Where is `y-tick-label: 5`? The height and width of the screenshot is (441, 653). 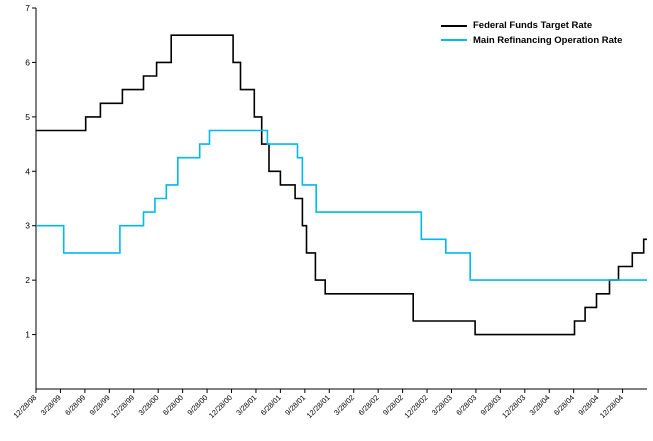
y-tick-label: 5 is located at coordinates (27, 117).